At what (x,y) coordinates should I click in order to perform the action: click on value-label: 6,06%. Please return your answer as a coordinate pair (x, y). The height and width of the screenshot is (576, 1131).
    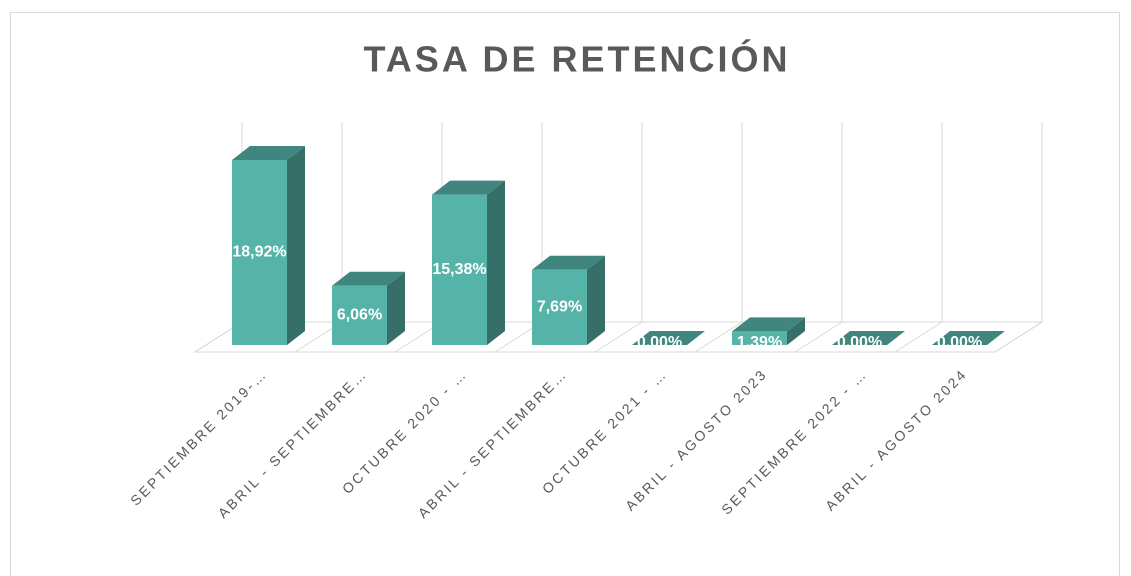
    Looking at the image, I should click on (359, 315).